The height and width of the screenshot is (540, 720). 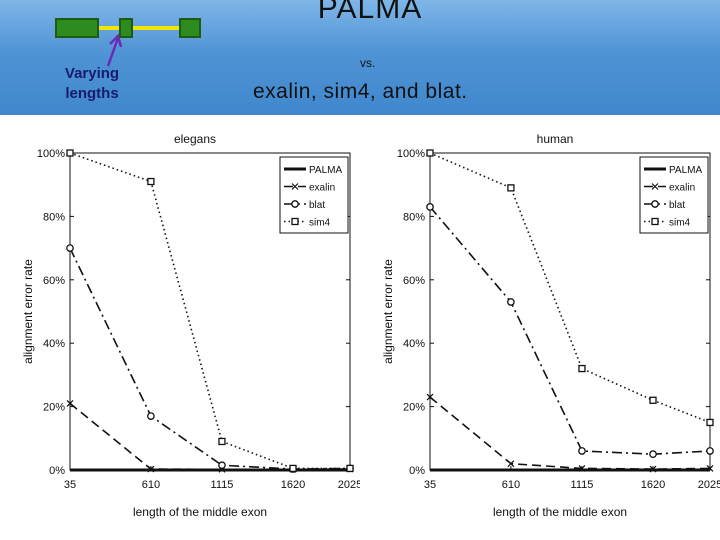 I want to click on vs-label: vs., so click(x=368, y=63).